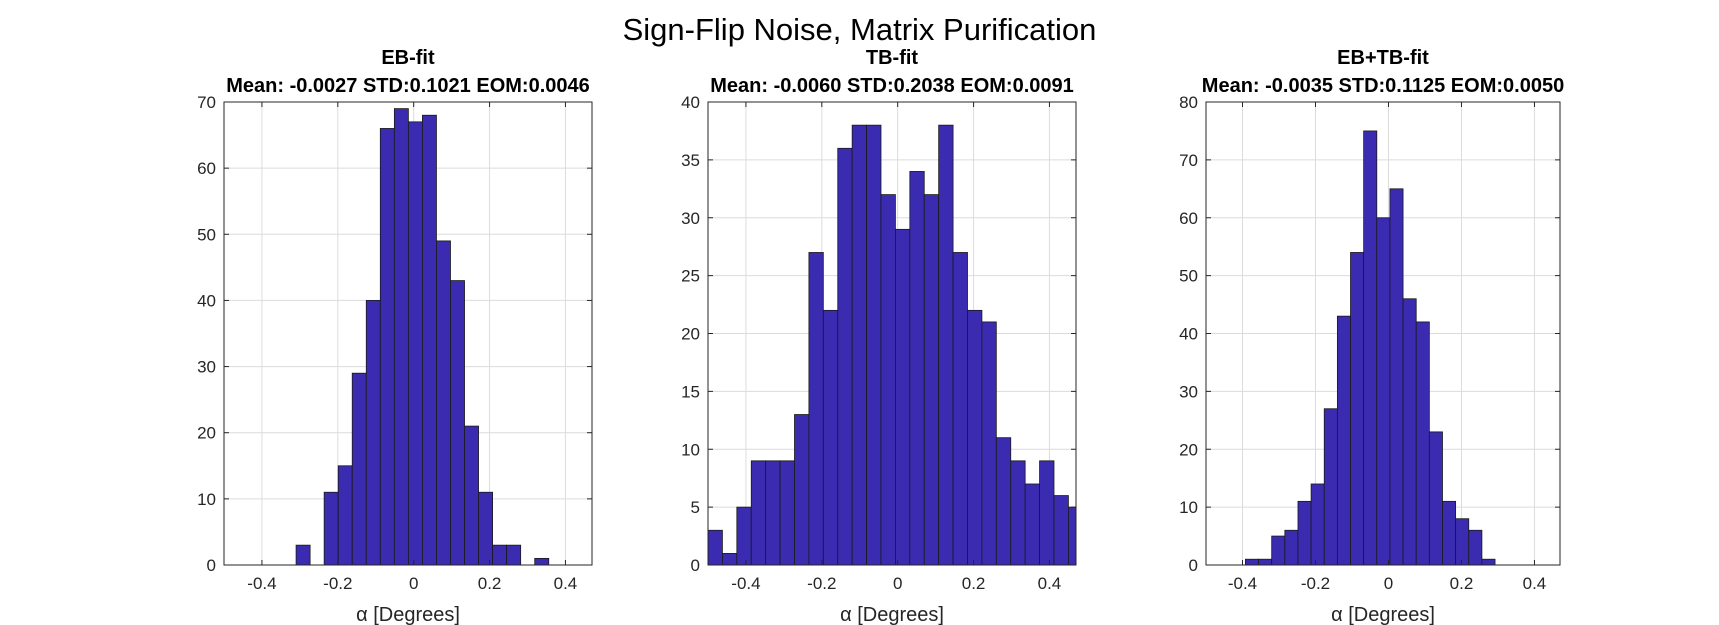 The image size is (1719, 625). I want to click on panel-stats-subtitle: Mean: -0.0060 STD:0.2038 EOM:0.0091, so click(892, 86).